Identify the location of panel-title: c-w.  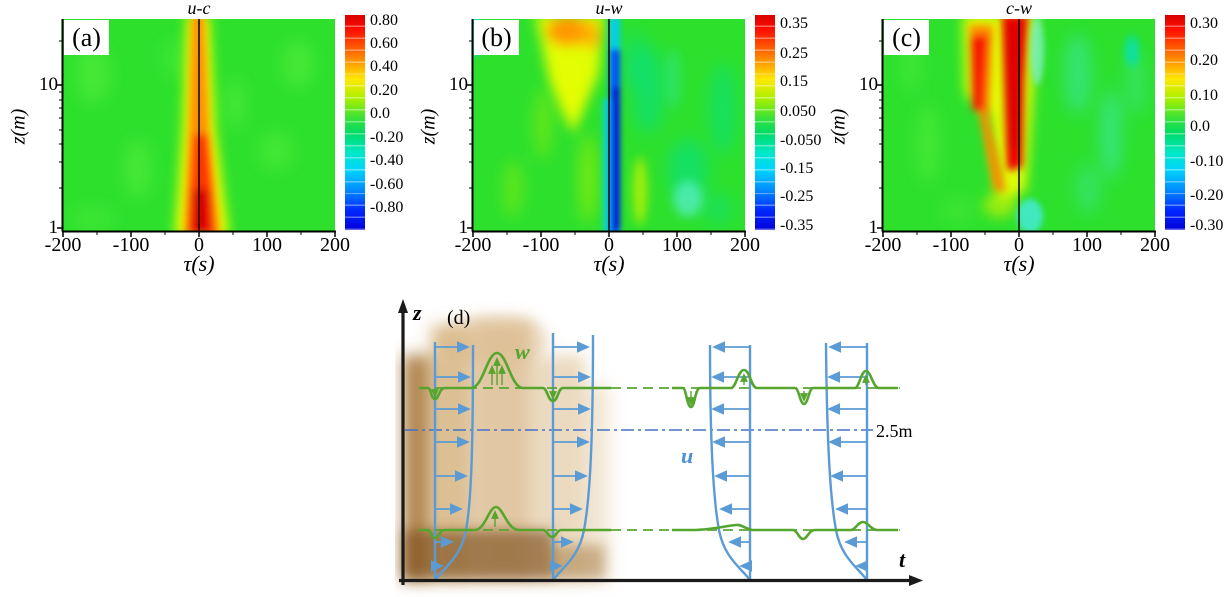
(1019, 9).